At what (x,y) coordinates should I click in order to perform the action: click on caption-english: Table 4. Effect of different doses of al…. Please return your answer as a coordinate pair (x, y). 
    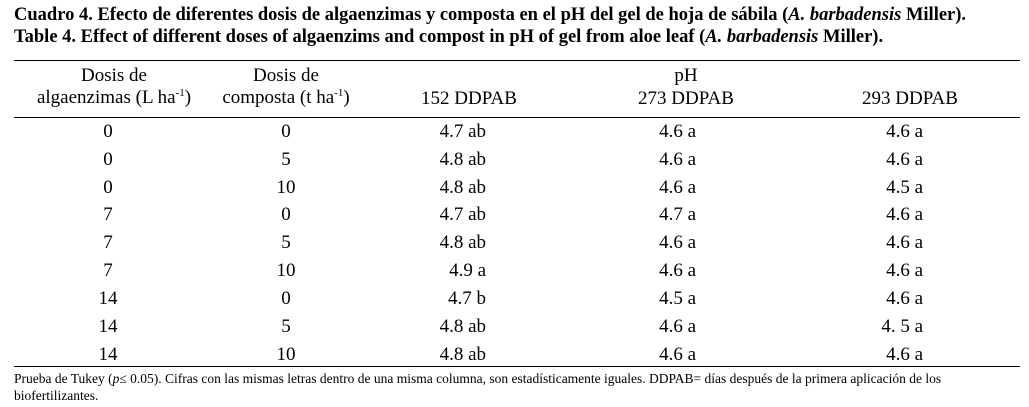
    Looking at the image, I should click on (519, 37).